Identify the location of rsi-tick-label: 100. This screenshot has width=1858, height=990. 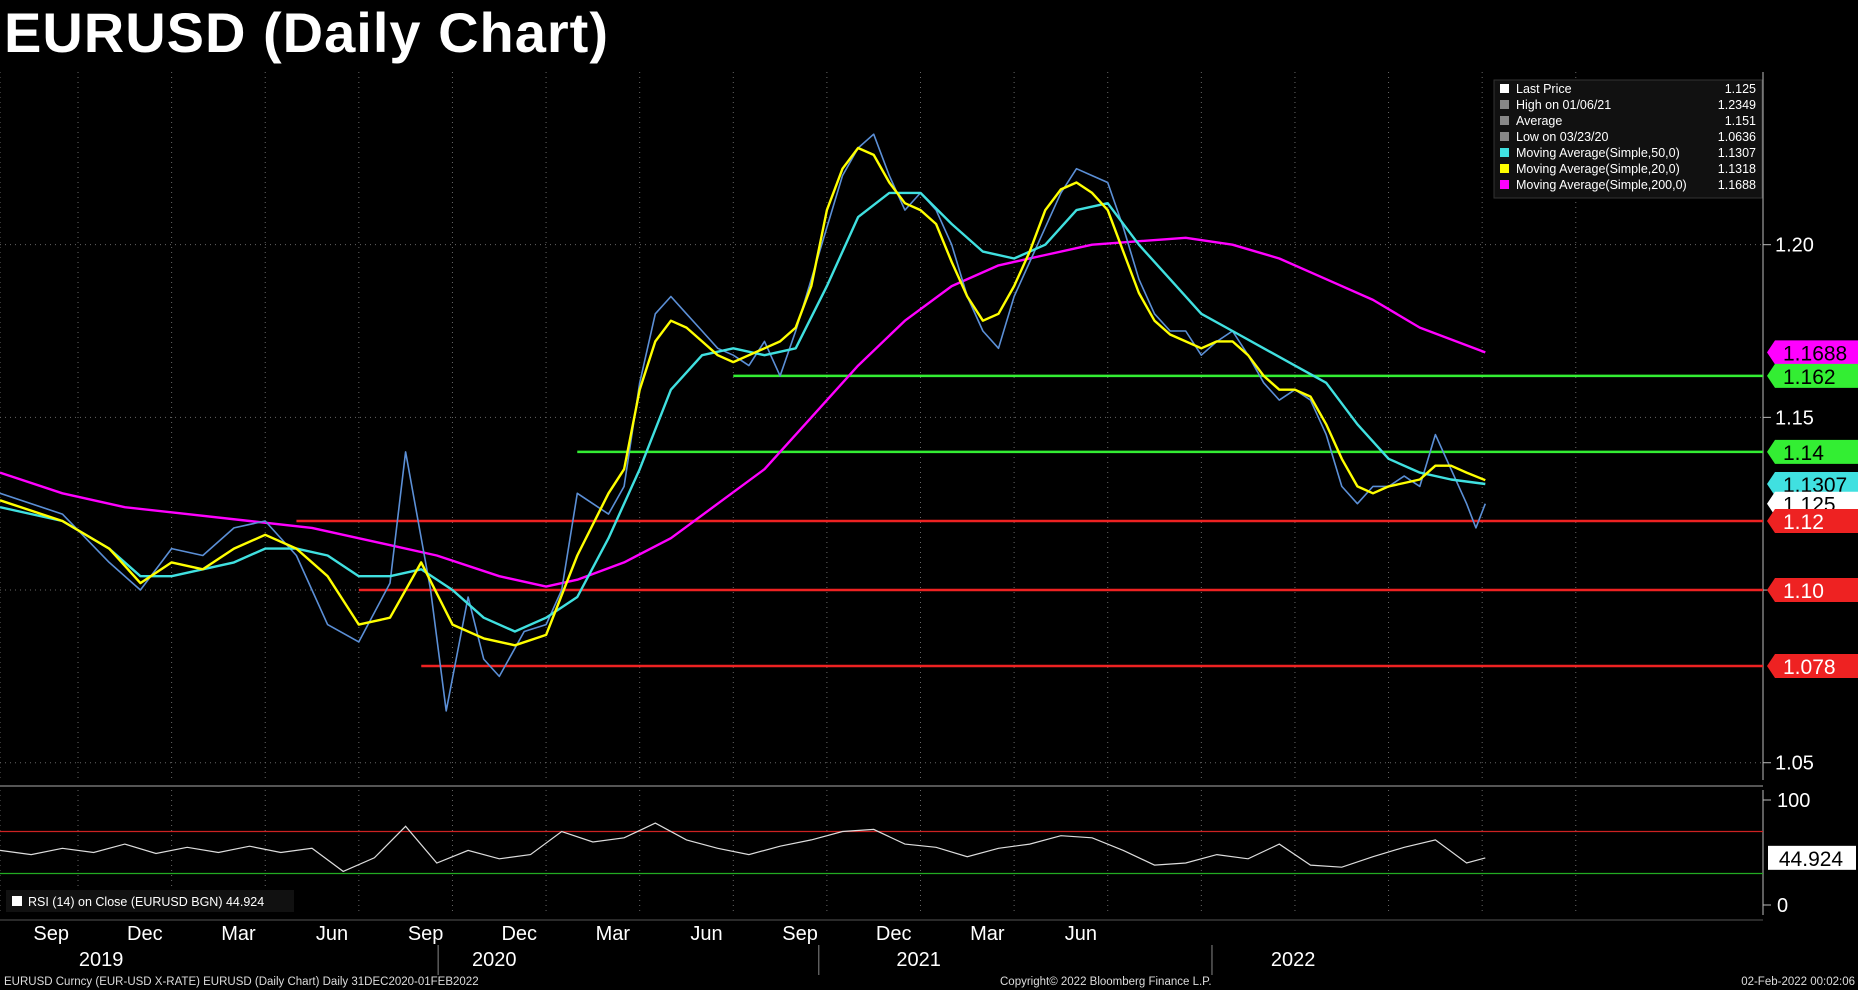
(1793, 801).